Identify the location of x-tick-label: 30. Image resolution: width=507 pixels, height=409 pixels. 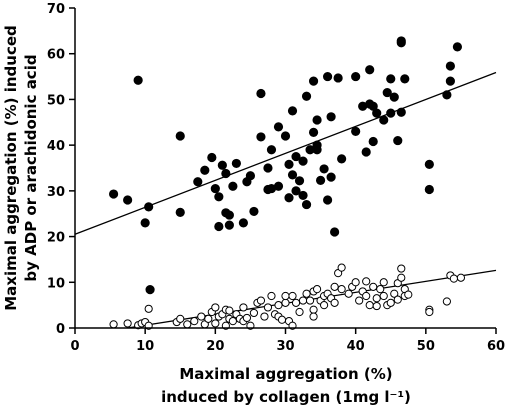
(285, 346).